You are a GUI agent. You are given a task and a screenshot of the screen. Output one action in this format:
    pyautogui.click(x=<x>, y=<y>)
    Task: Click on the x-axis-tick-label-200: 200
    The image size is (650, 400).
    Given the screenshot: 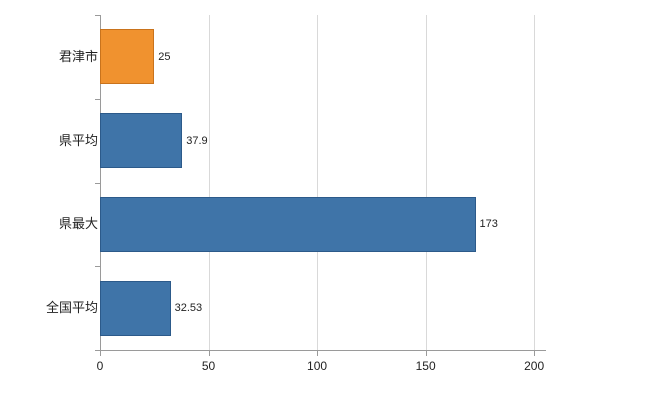 What is the action you would take?
    pyautogui.click(x=534, y=366)
    